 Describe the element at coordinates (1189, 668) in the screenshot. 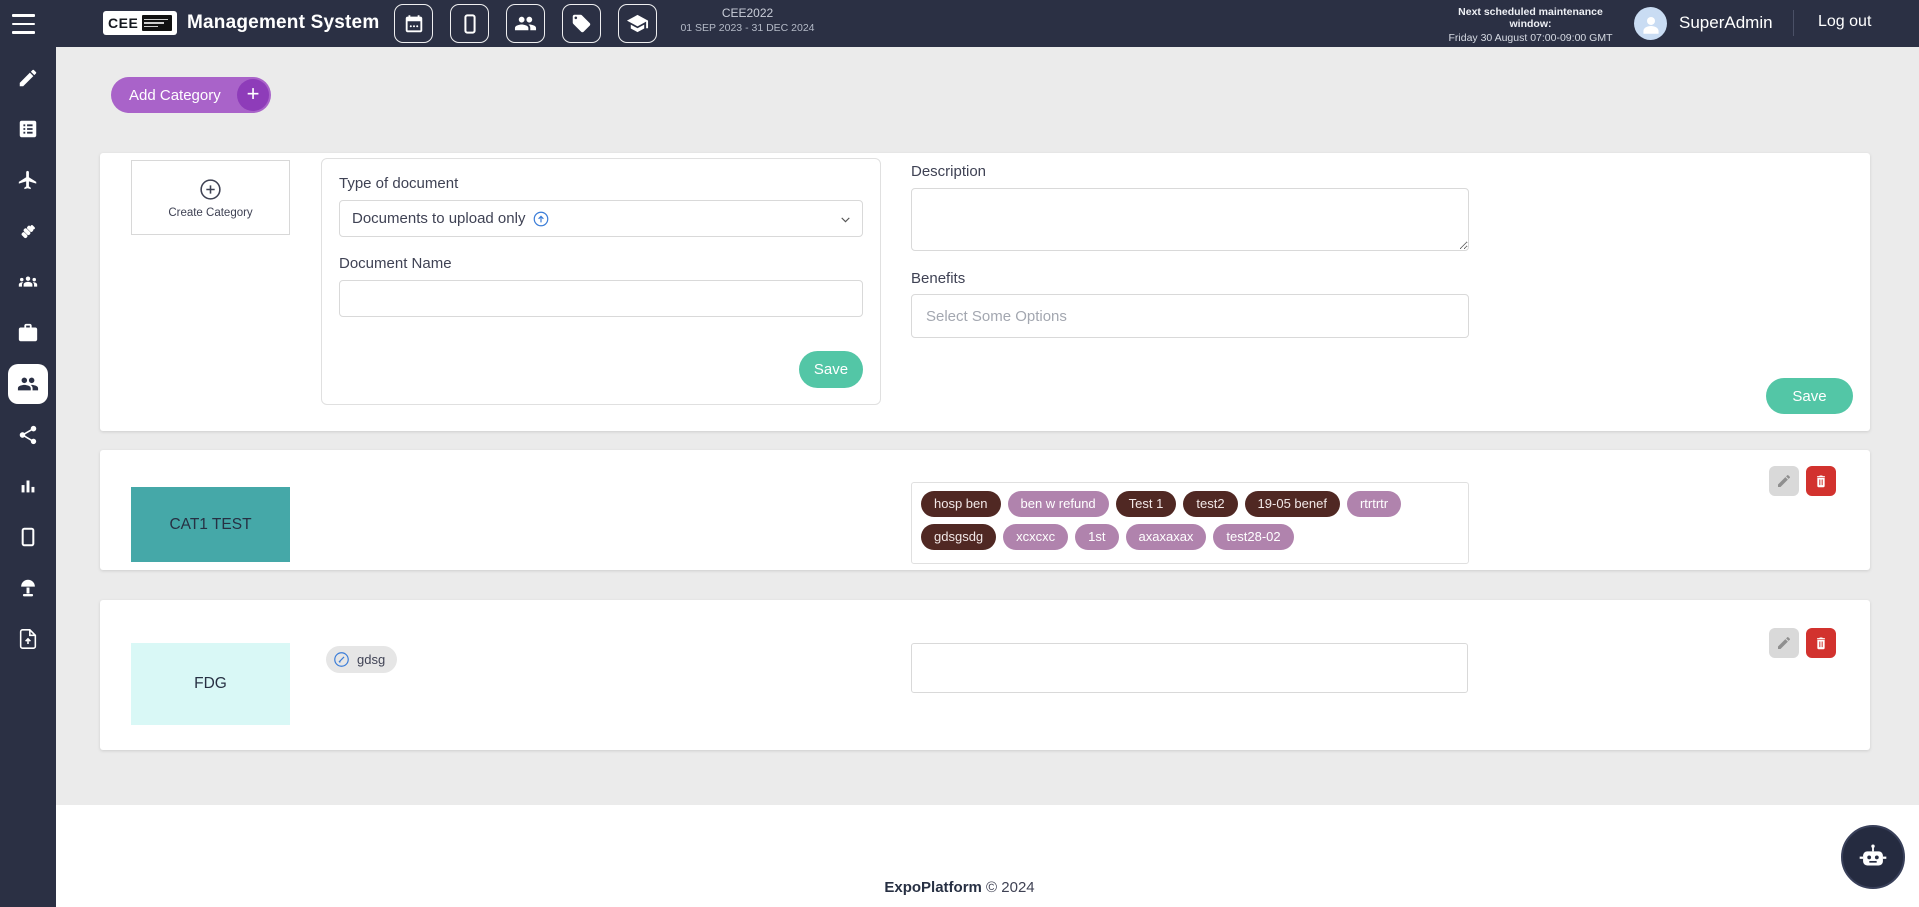

I see `benefits-box-empty` at that location.